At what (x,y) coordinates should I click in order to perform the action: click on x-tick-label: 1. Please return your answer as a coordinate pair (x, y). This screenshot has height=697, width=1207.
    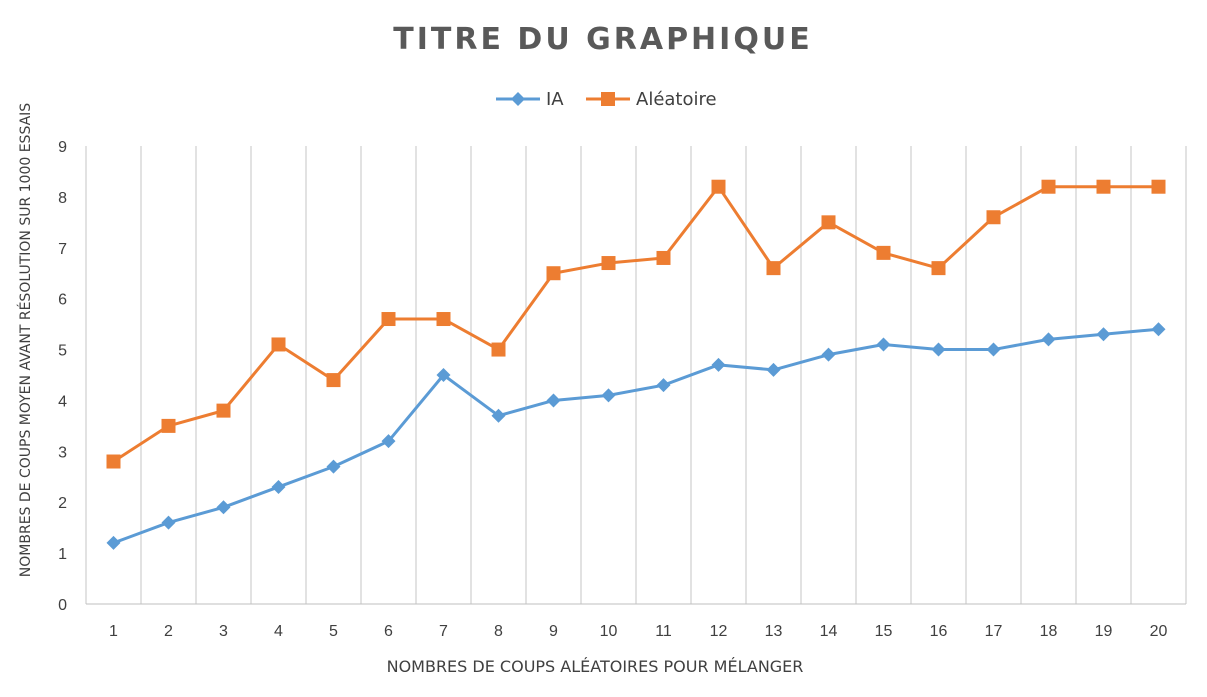
    Looking at the image, I should click on (113, 631).